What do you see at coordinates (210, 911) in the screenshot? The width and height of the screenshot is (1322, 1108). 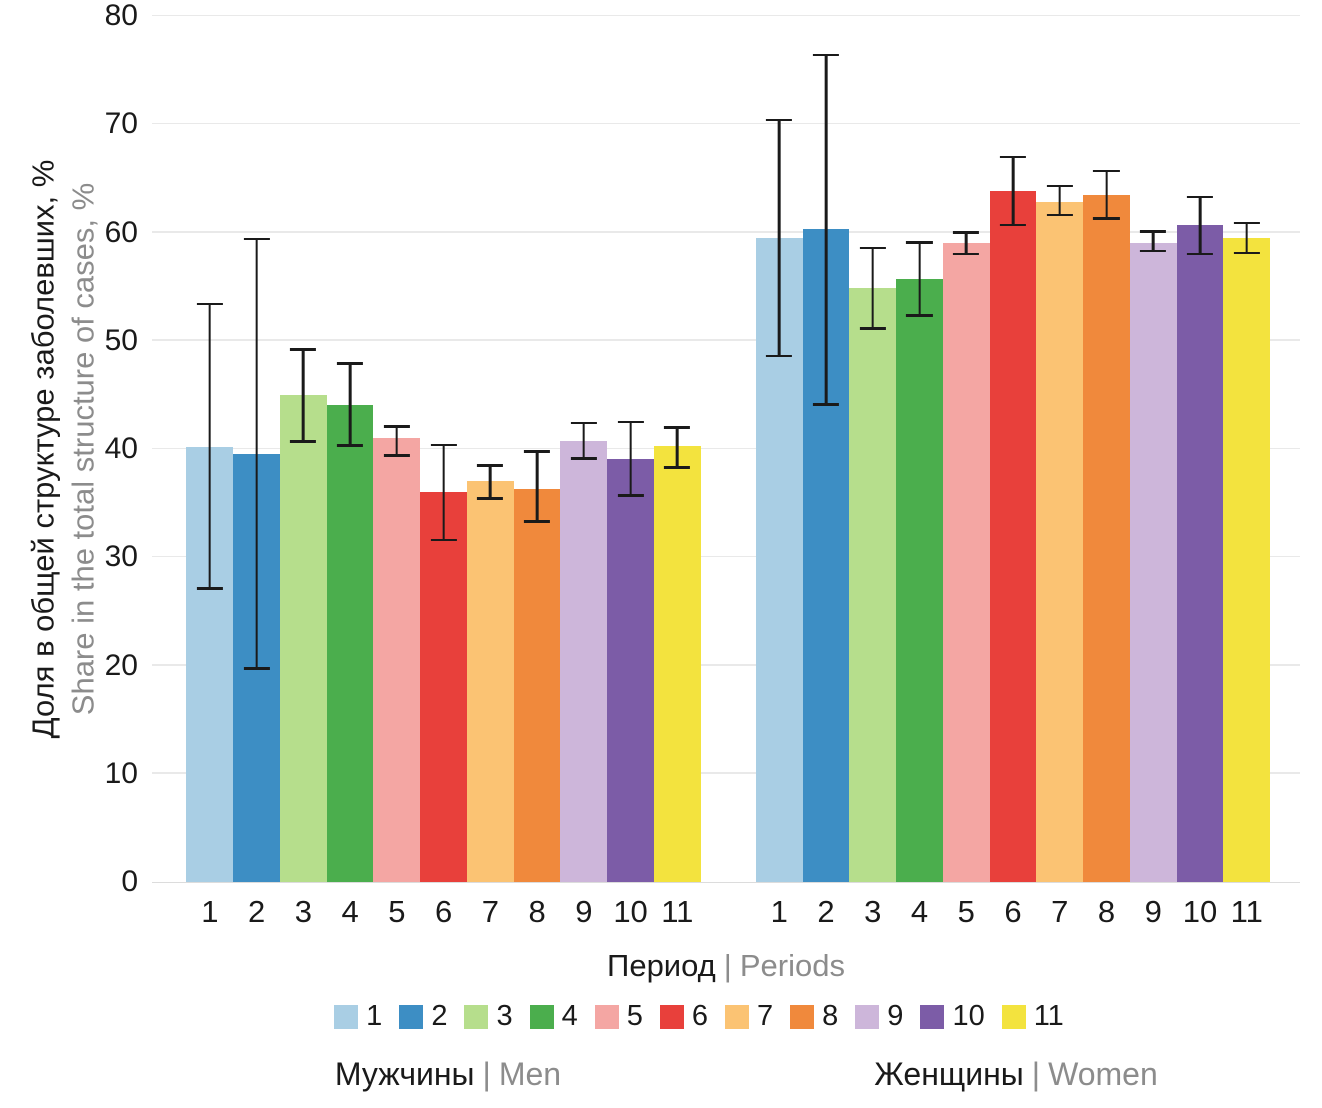 I see `x-tick-label: 1` at bounding box center [210, 911].